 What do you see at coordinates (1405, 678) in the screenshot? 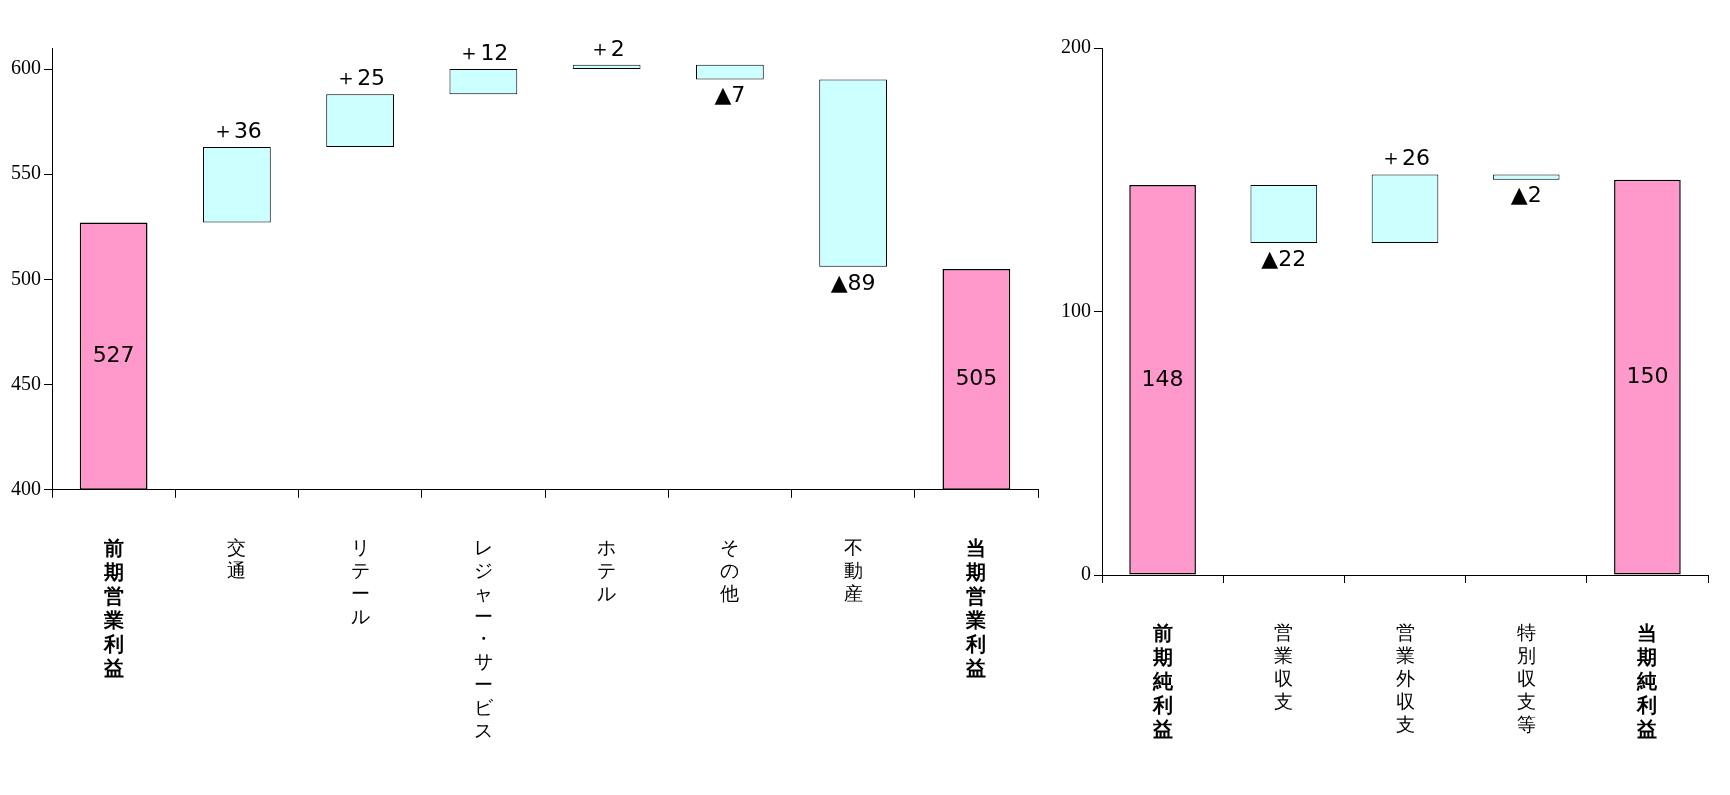
I see `x-tick-label: 営業外収支` at bounding box center [1405, 678].